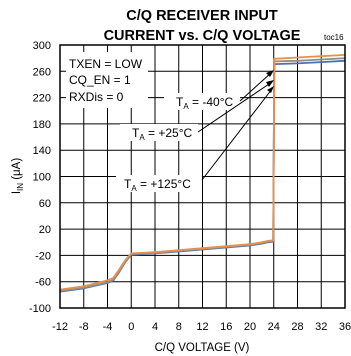  Describe the element at coordinates (256, 86) in the screenshot. I see `annotation-minus40-leader` at that location.